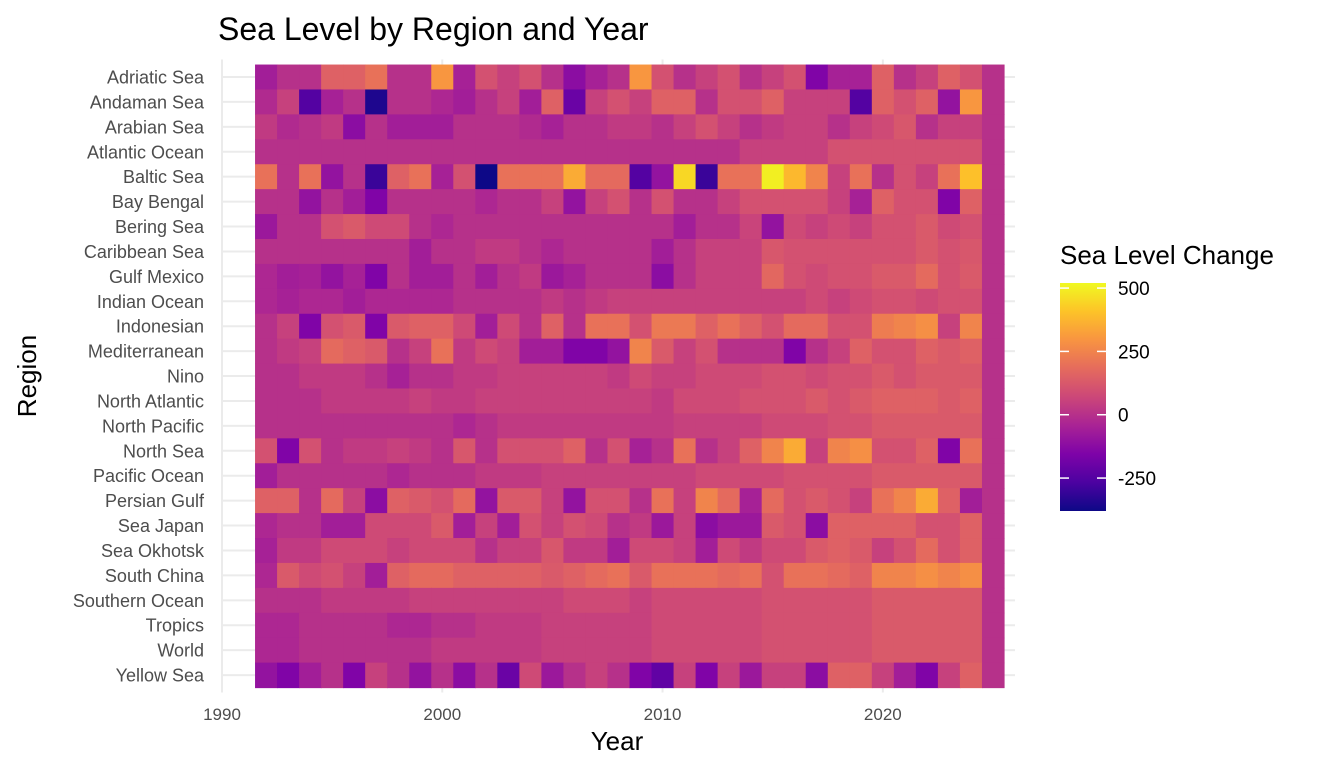  What do you see at coordinates (1108, 384) in the screenshot?
I see `legend-ticks: 500 250 0 -250` at bounding box center [1108, 384].